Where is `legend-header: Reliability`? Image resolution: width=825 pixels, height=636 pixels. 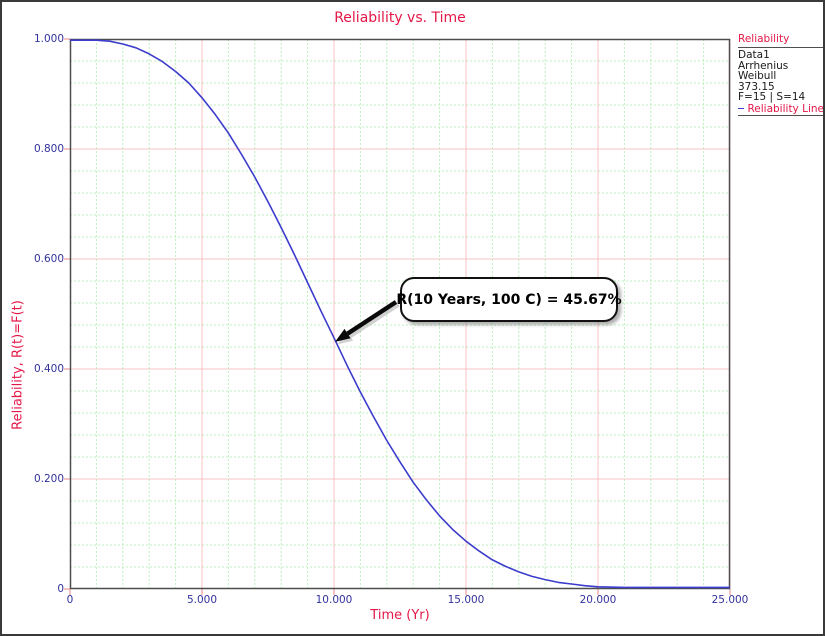
legend-header: Reliability is located at coordinates (764, 39).